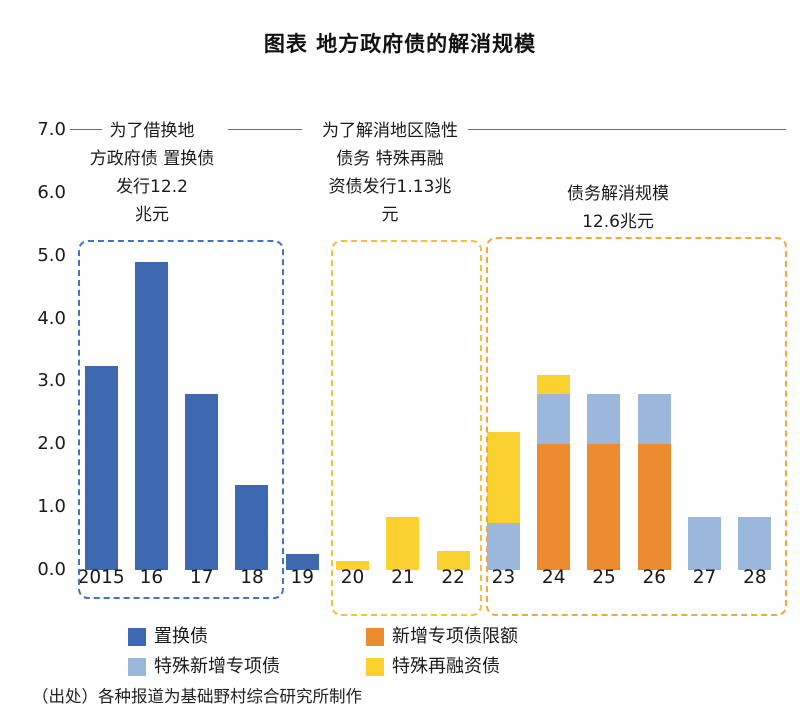 This screenshot has height=714, width=800. I want to click on x-tick-label: 18, so click(252, 577).